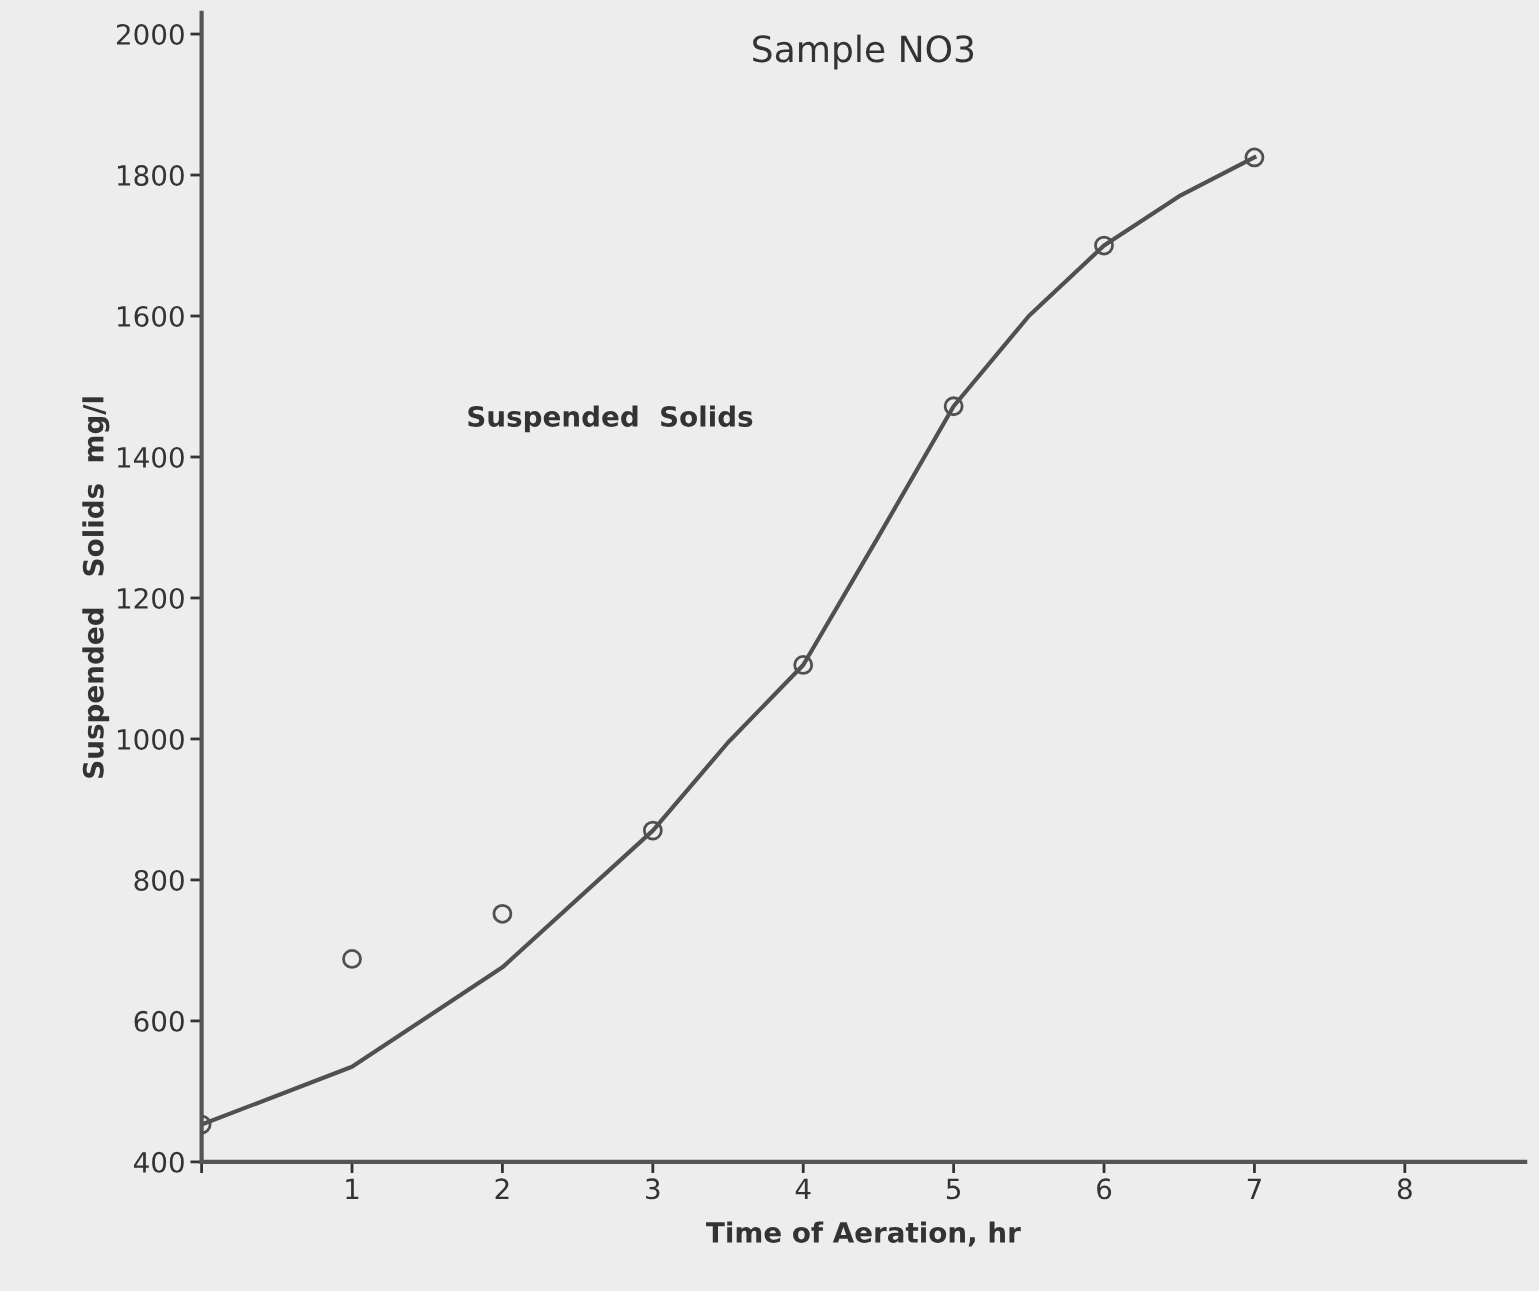  What do you see at coordinates (150, 175) in the screenshot?
I see `y-tick-label: 1800` at bounding box center [150, 175].